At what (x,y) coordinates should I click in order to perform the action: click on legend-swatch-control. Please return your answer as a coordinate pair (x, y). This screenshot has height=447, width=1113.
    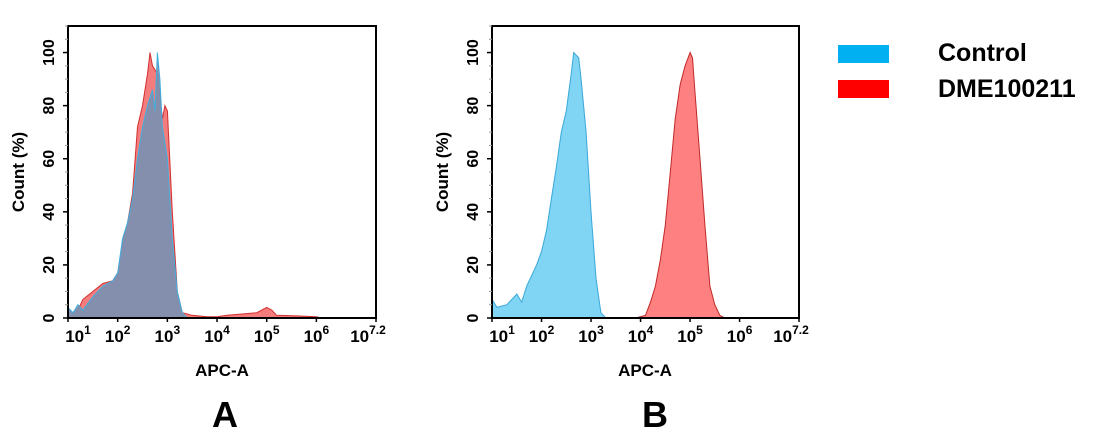
    Looking at the image, I should click on (863, 54).